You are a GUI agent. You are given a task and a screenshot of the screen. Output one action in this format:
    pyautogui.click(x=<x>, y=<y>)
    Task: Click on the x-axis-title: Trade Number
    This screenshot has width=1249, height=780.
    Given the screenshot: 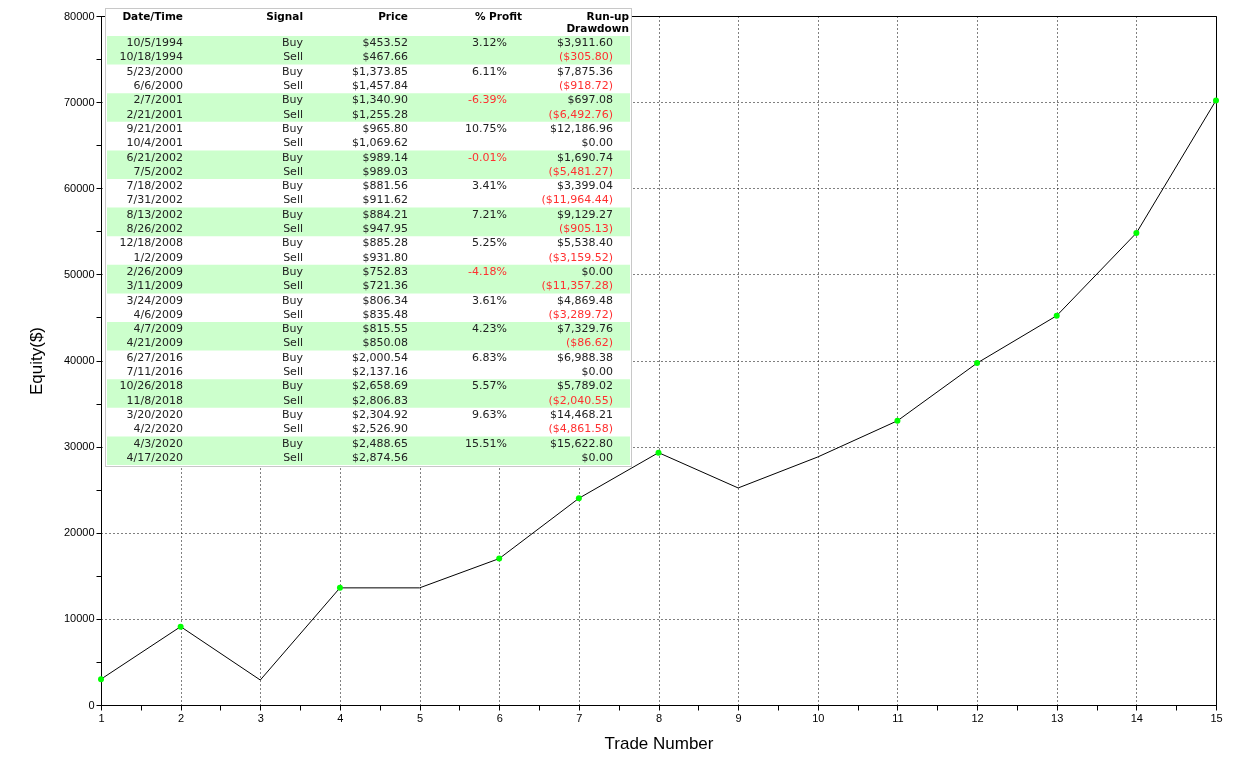 What is the action you would take?
    pyautogui.click(x=659, y=743)
    